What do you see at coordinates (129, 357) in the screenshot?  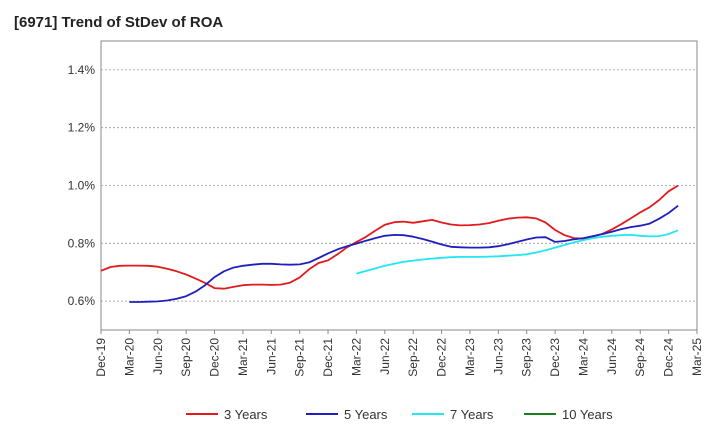 I see `x-tick-label: Mar-20` at bounding box center [129, 357].